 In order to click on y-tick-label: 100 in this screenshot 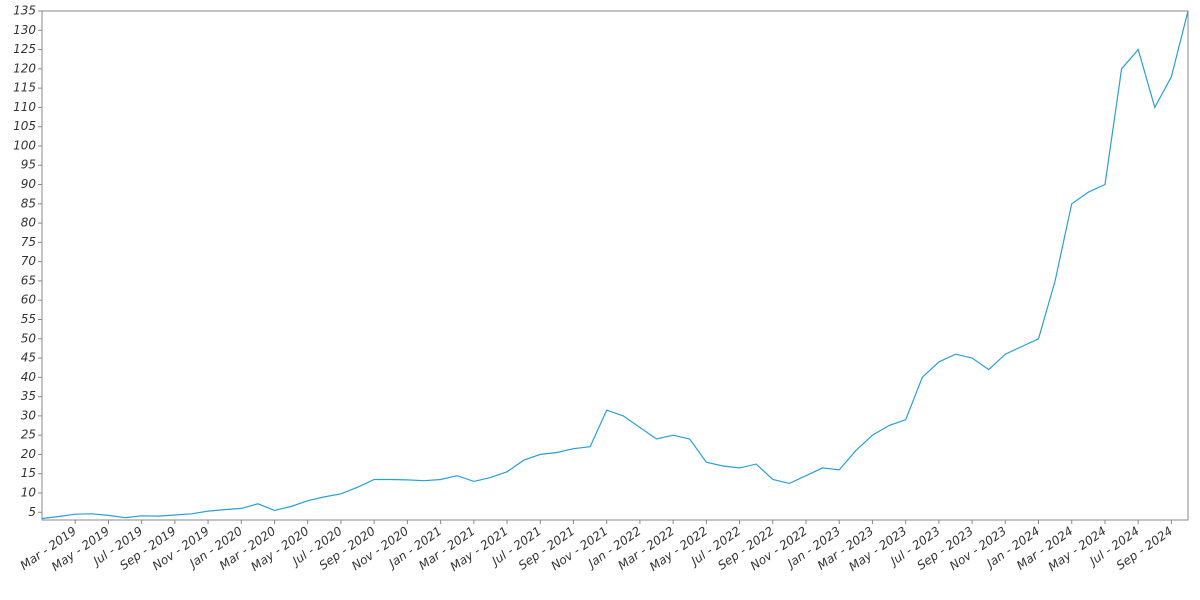, I will do `click(24, 145)`.